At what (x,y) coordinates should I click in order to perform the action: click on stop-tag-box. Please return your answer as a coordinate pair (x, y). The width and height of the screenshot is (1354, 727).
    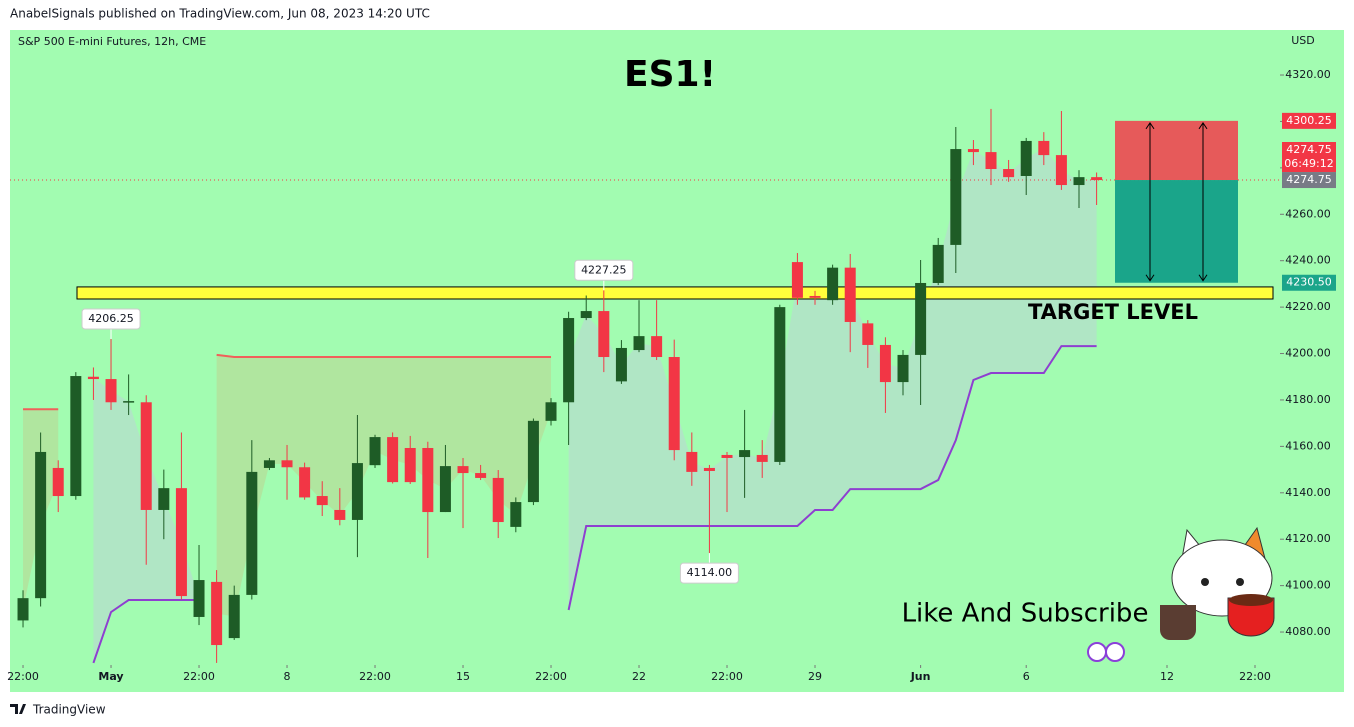
    Looking at the image, I should click on (1309, 120).